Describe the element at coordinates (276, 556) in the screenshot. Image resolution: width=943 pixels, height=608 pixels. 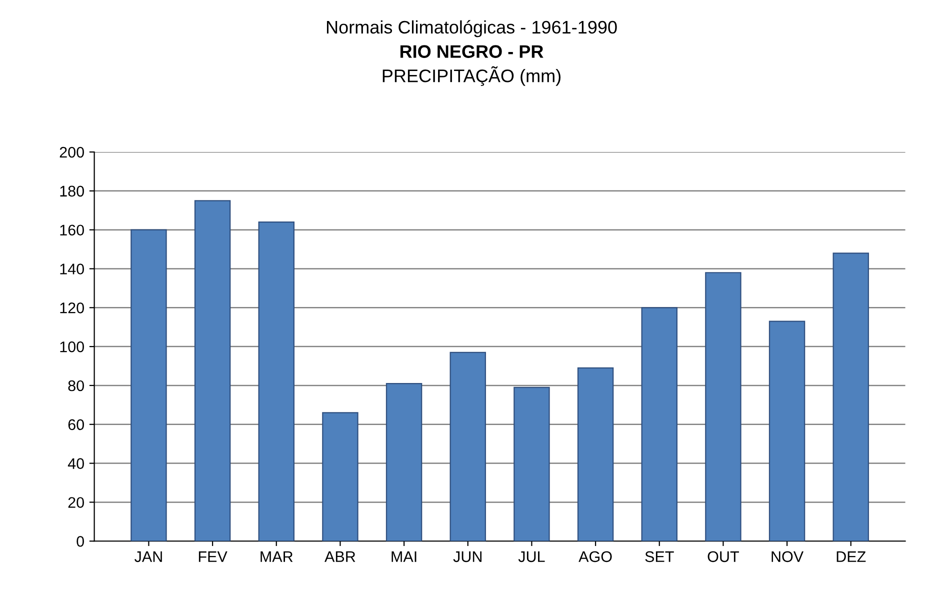
I see `x-tick-label: MAR` at that location.